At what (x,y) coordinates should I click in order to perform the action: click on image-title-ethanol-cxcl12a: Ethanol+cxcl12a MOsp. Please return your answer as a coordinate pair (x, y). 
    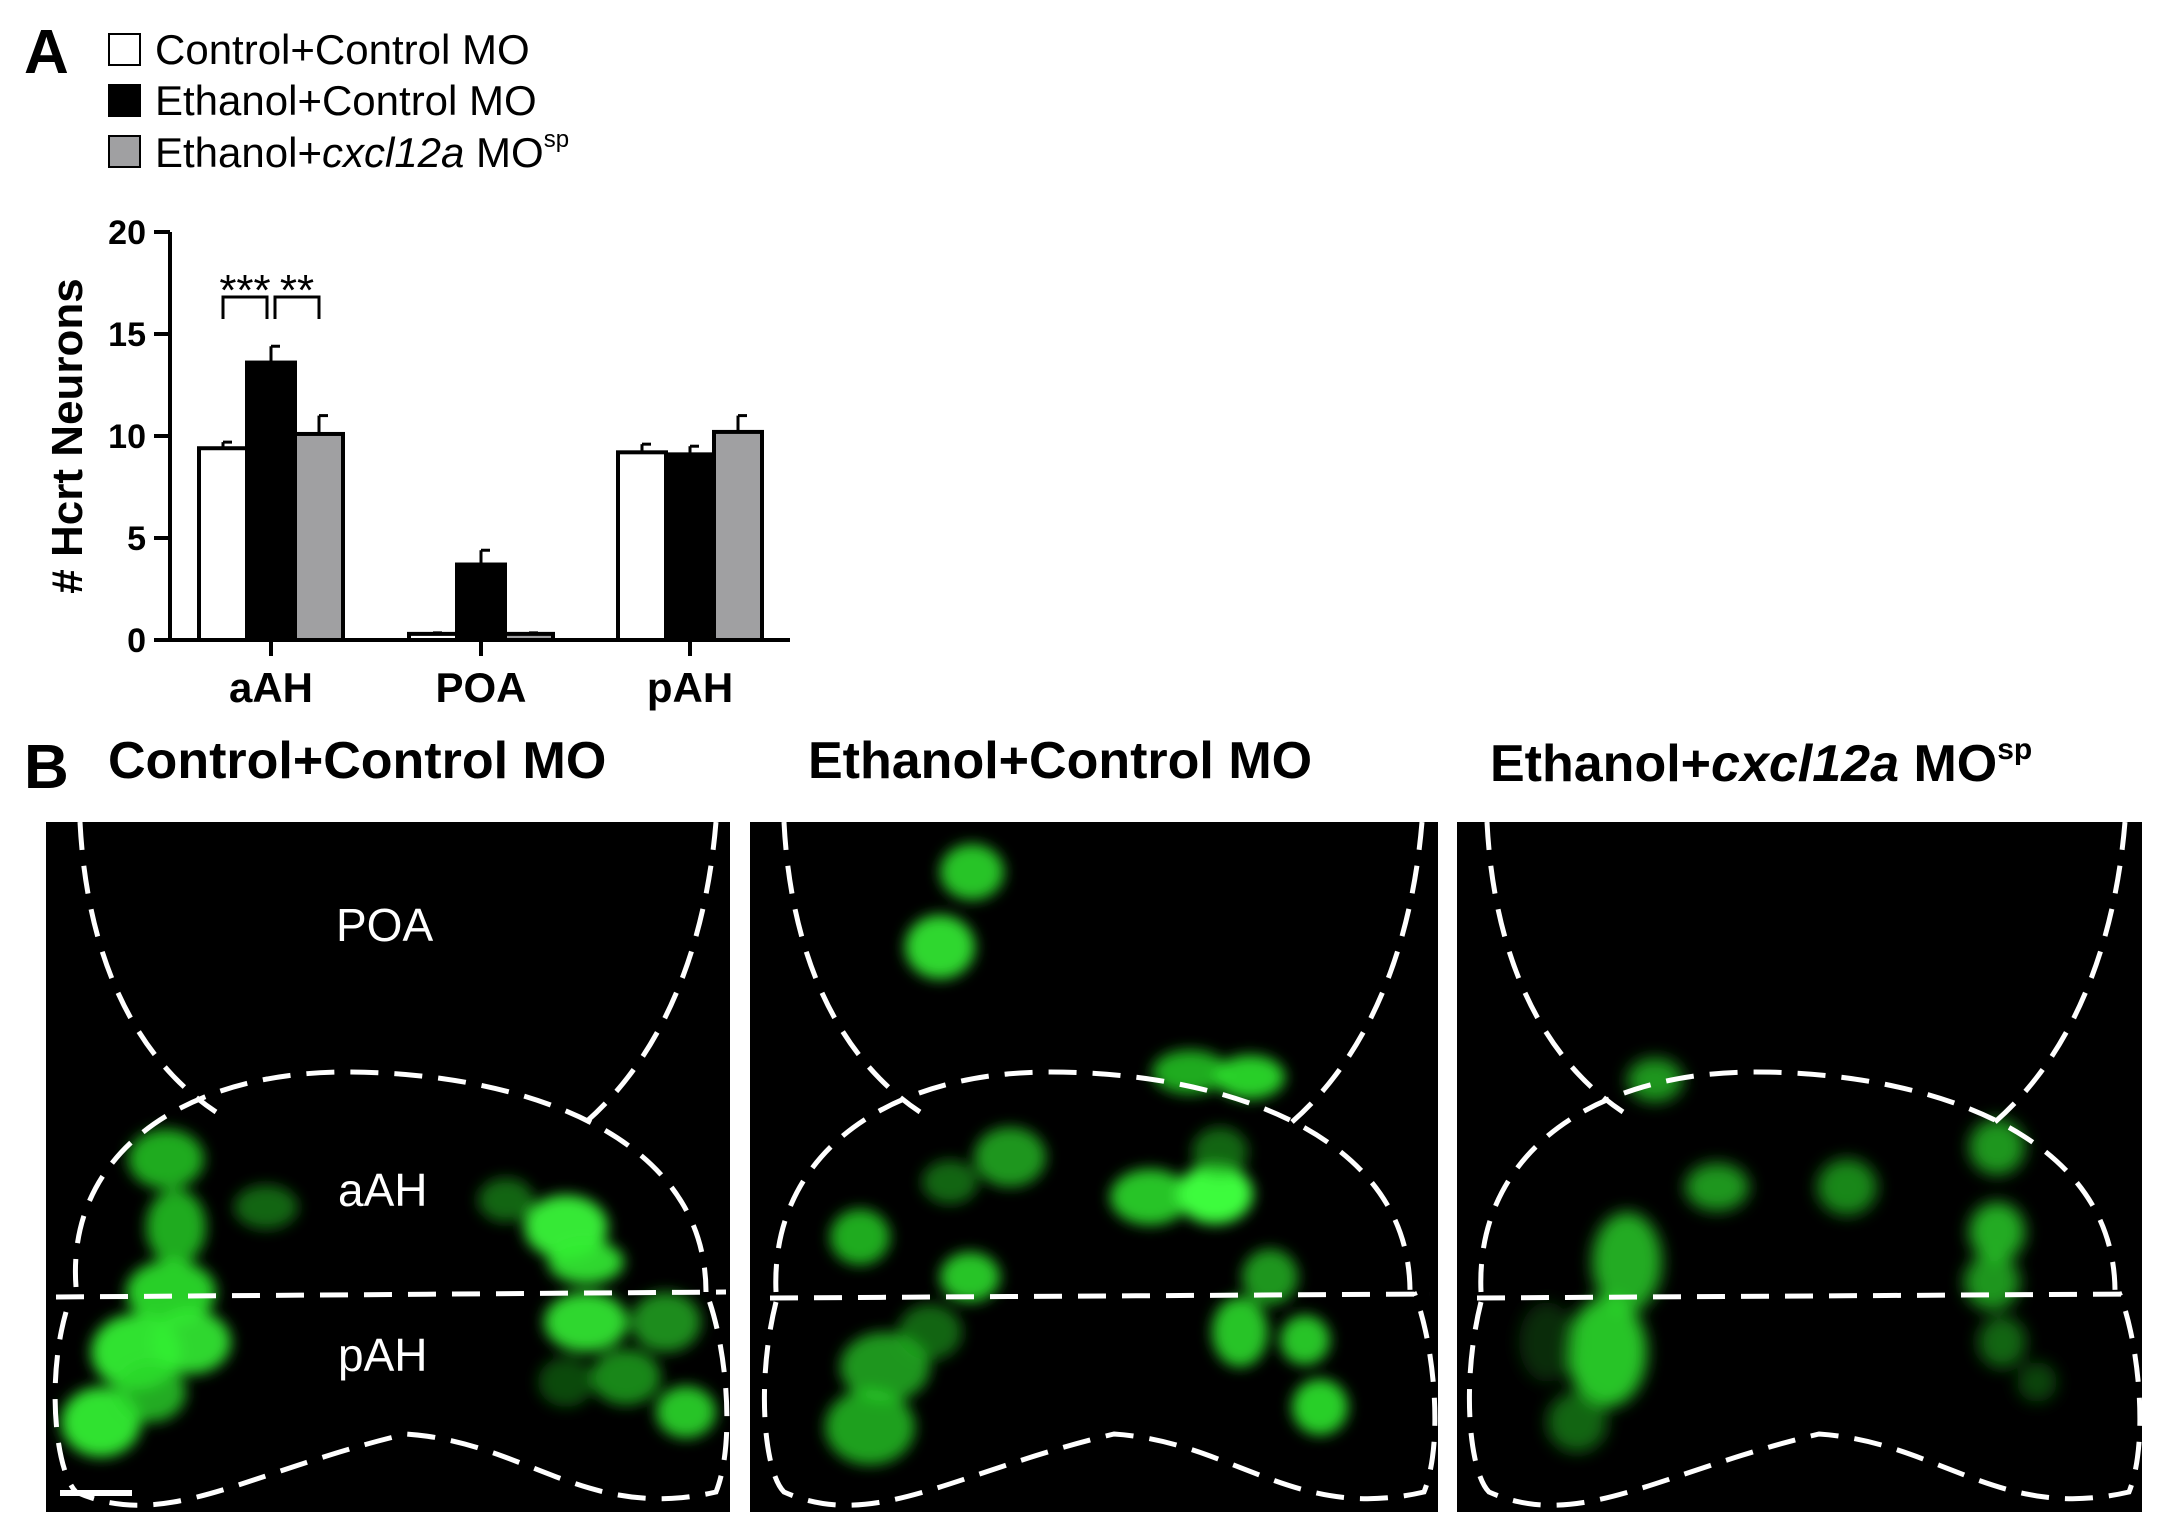
    Looking at the image, I should click on (1761, 763).